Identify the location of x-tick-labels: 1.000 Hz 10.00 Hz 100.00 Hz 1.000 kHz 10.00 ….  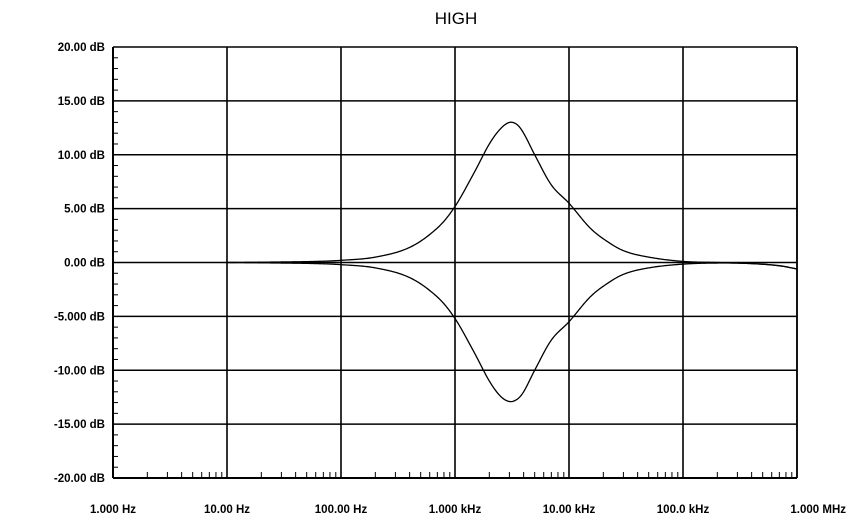
(468, 510).